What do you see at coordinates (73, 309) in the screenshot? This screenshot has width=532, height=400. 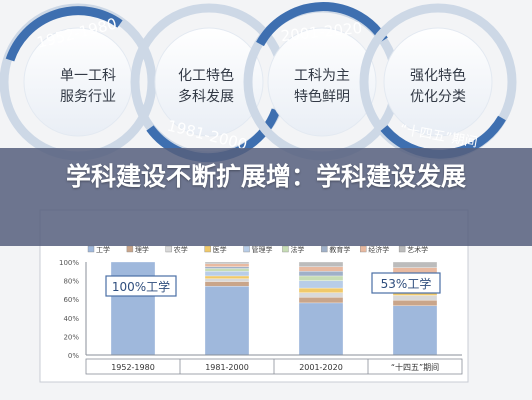 I see `y-axis: 0% 20% 40% 60% 80% 100%` at bounding box center [73, 309].